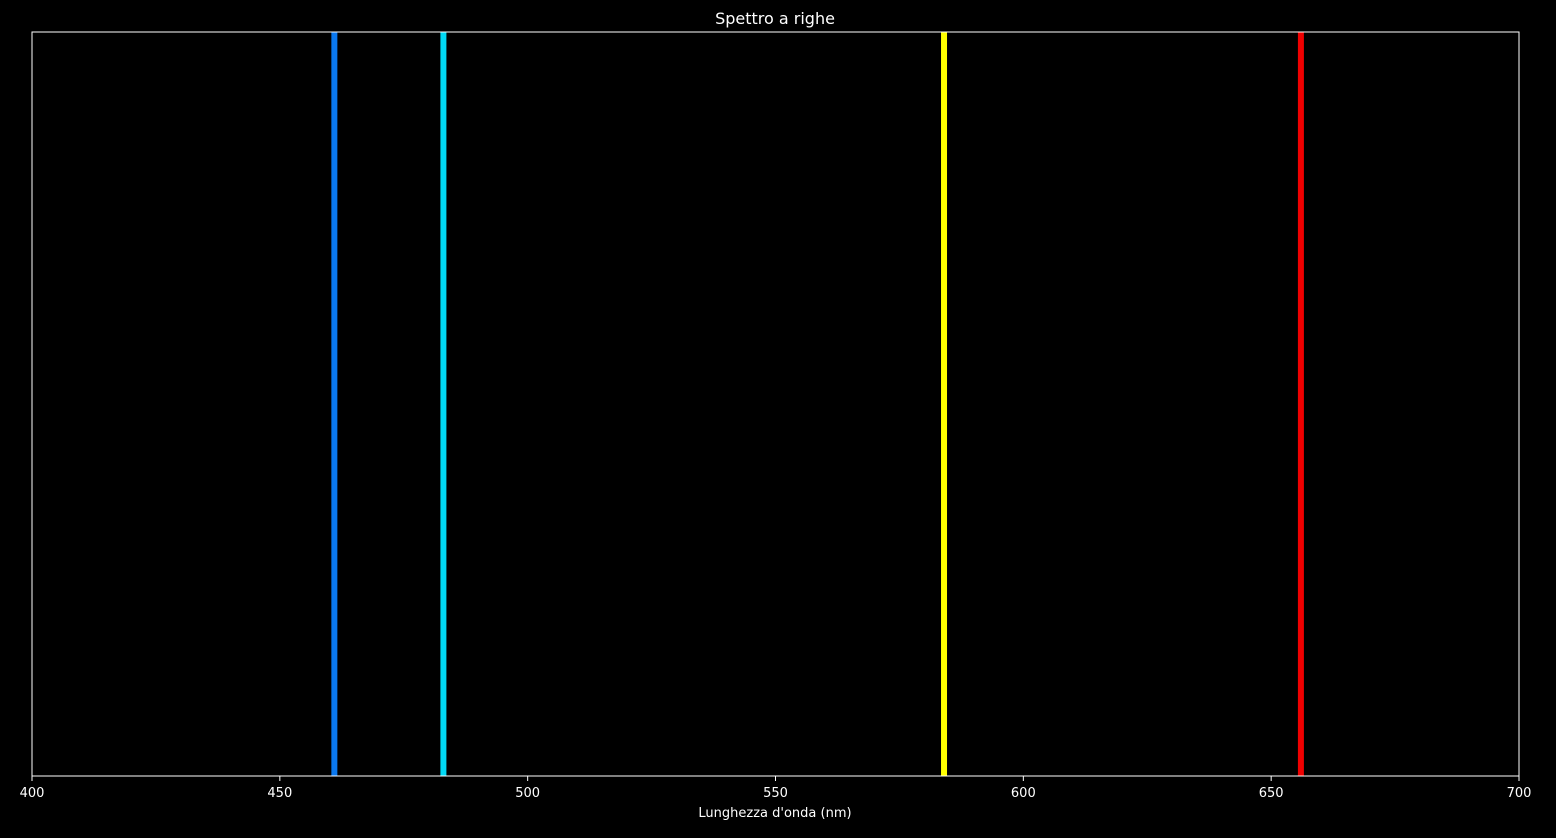 The image size is (1556, 838). I want to click on x-axis-ticks: 400 450 500 550 600 650 700, so click(776, 788).